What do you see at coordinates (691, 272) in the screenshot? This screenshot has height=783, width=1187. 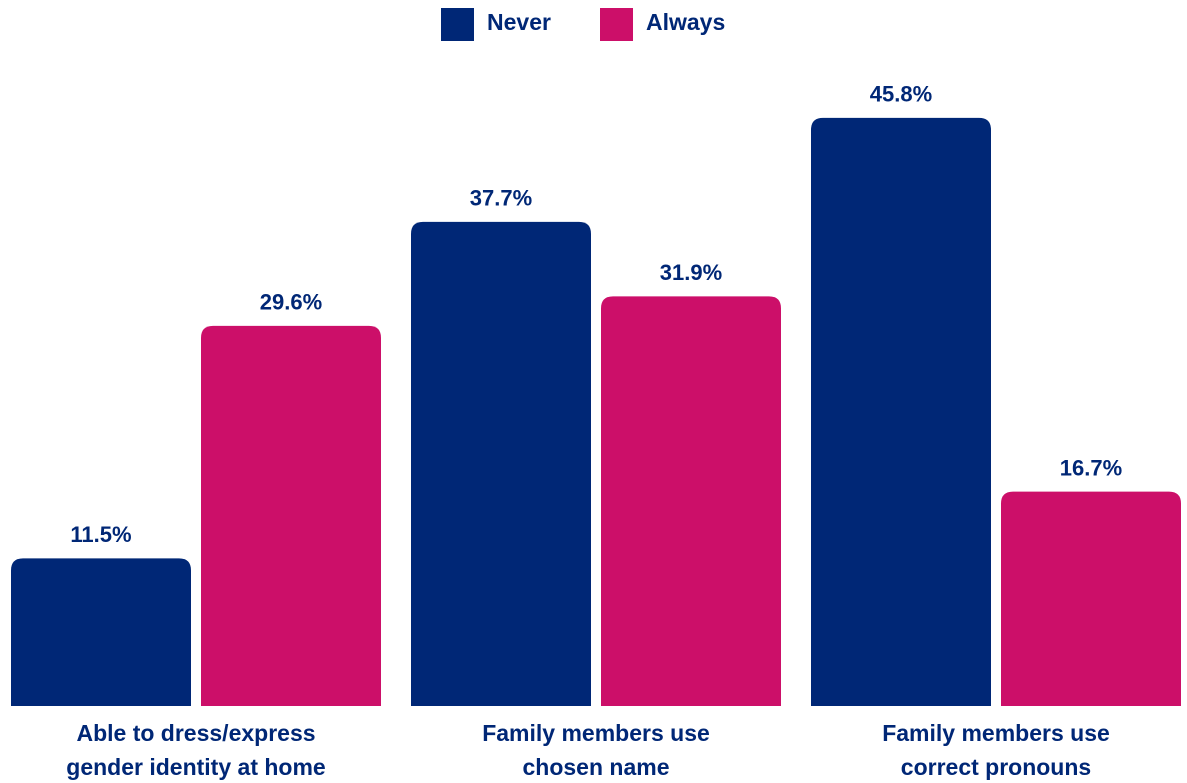 I see `data-label: 31.9%` at bounding box center [691, 272].